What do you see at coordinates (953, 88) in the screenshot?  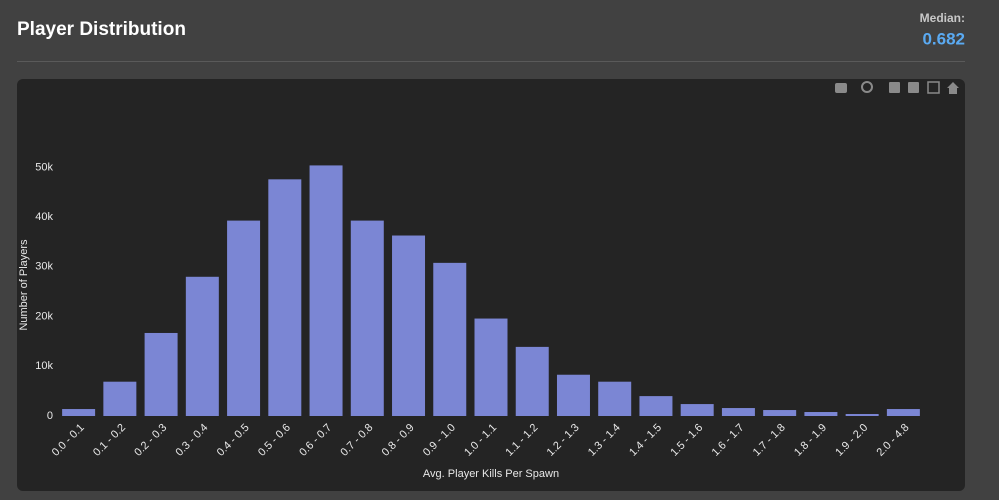 I see `reset-button` at bounding box center [953, 88].